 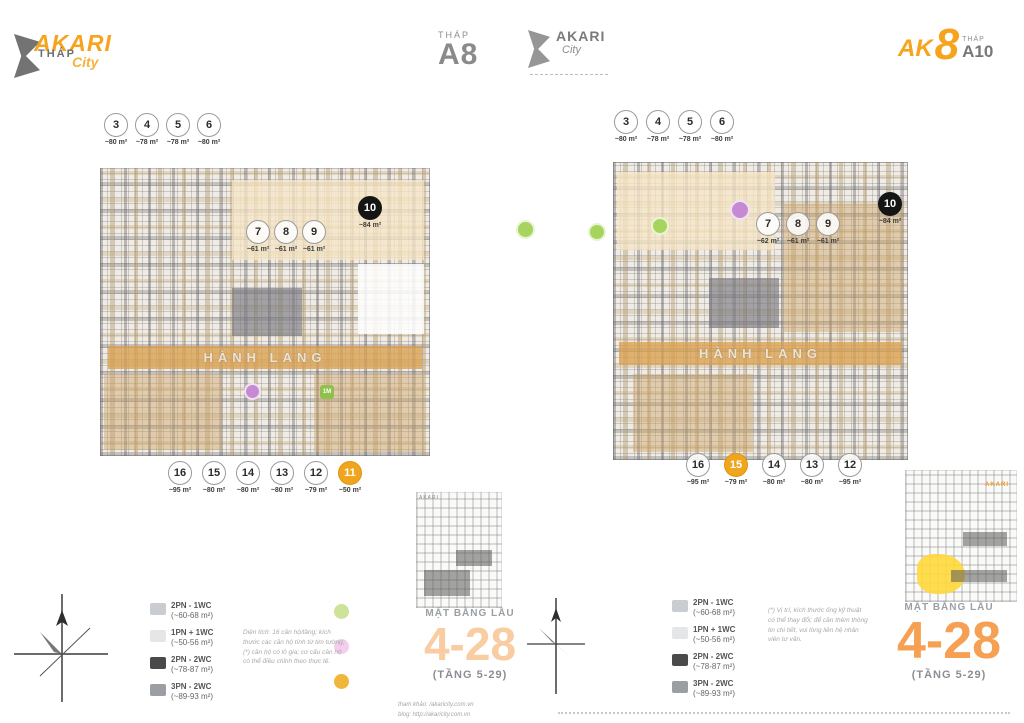 I want to click on unit-badge: 7 ~62 m², so click(x=768, y=228).